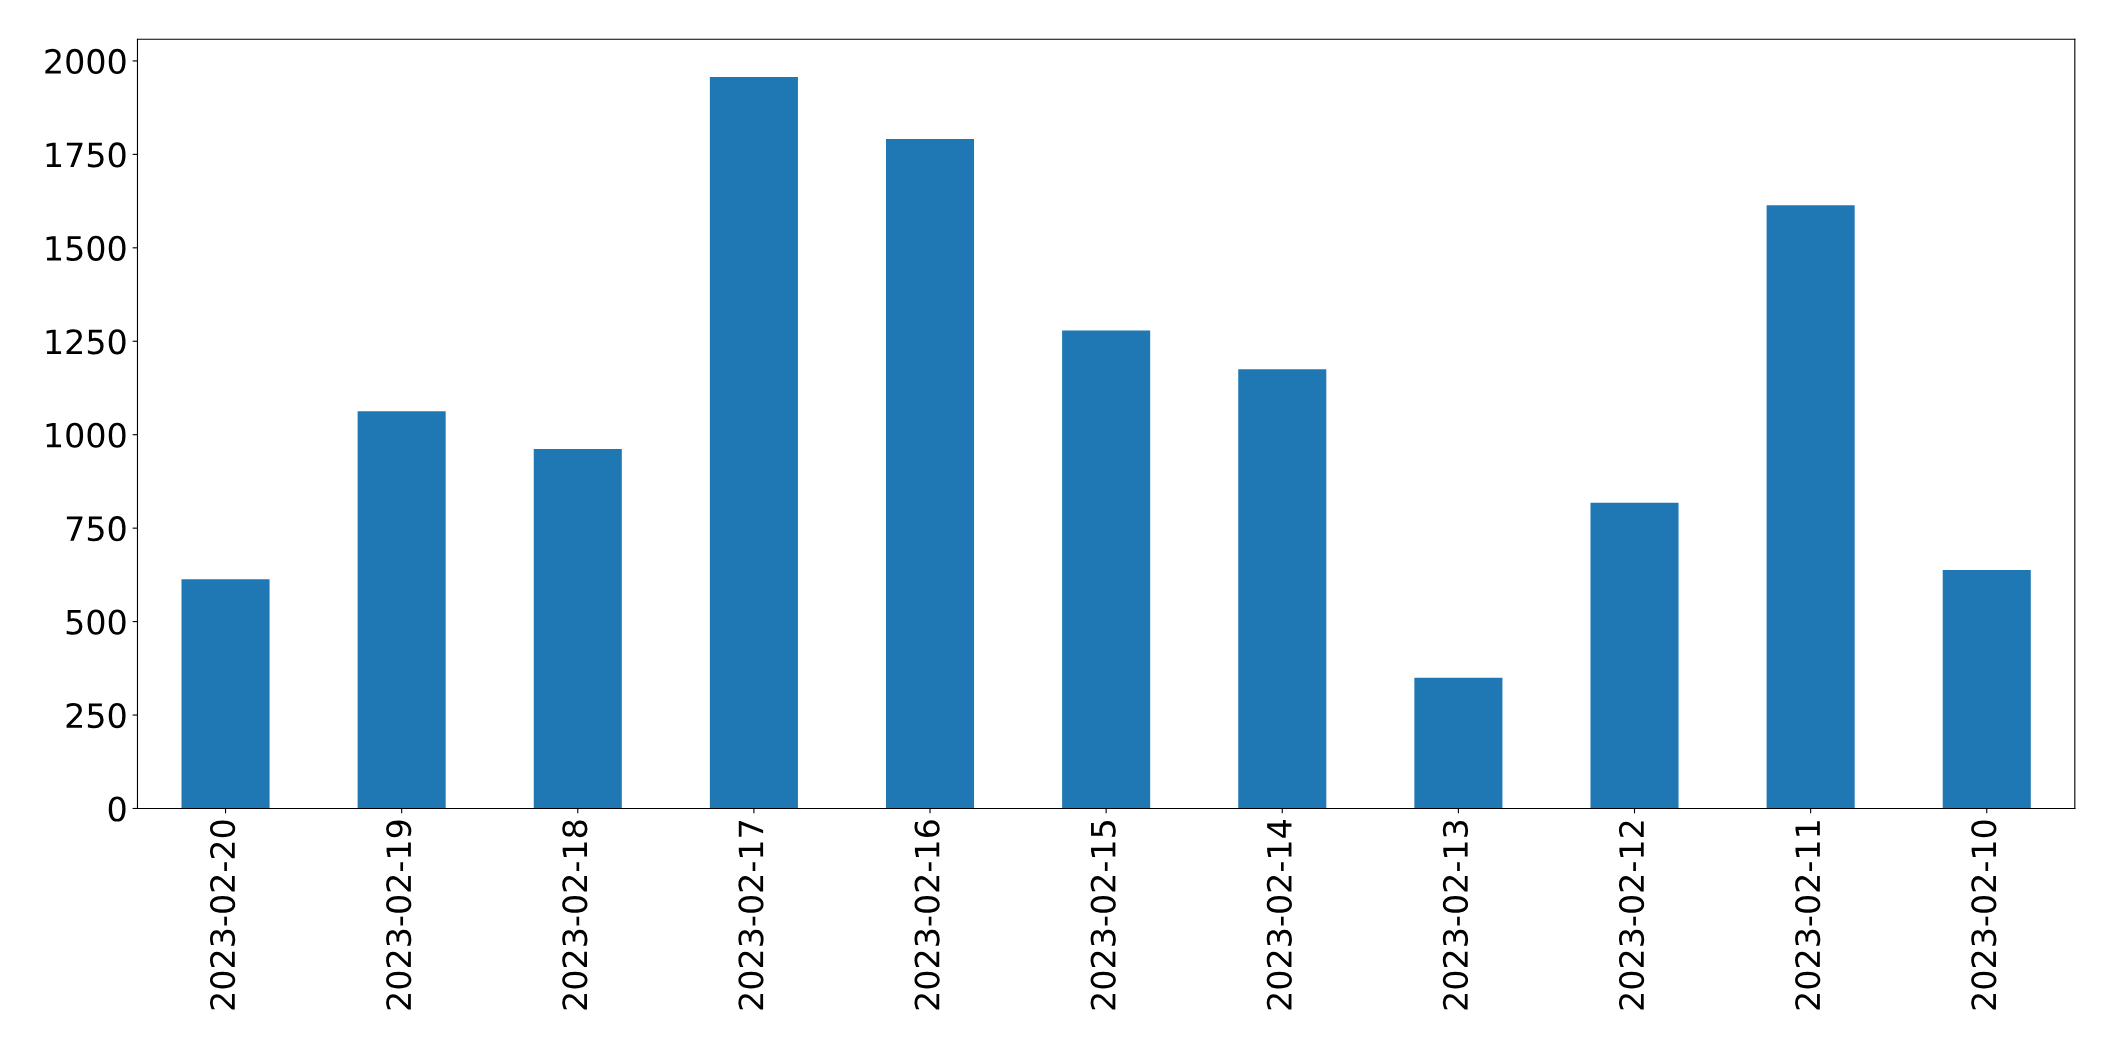  Describe the element at coordinates (1984, 915) in the screenshot. I see `x-tick-label: 2023-02-10` at that location.